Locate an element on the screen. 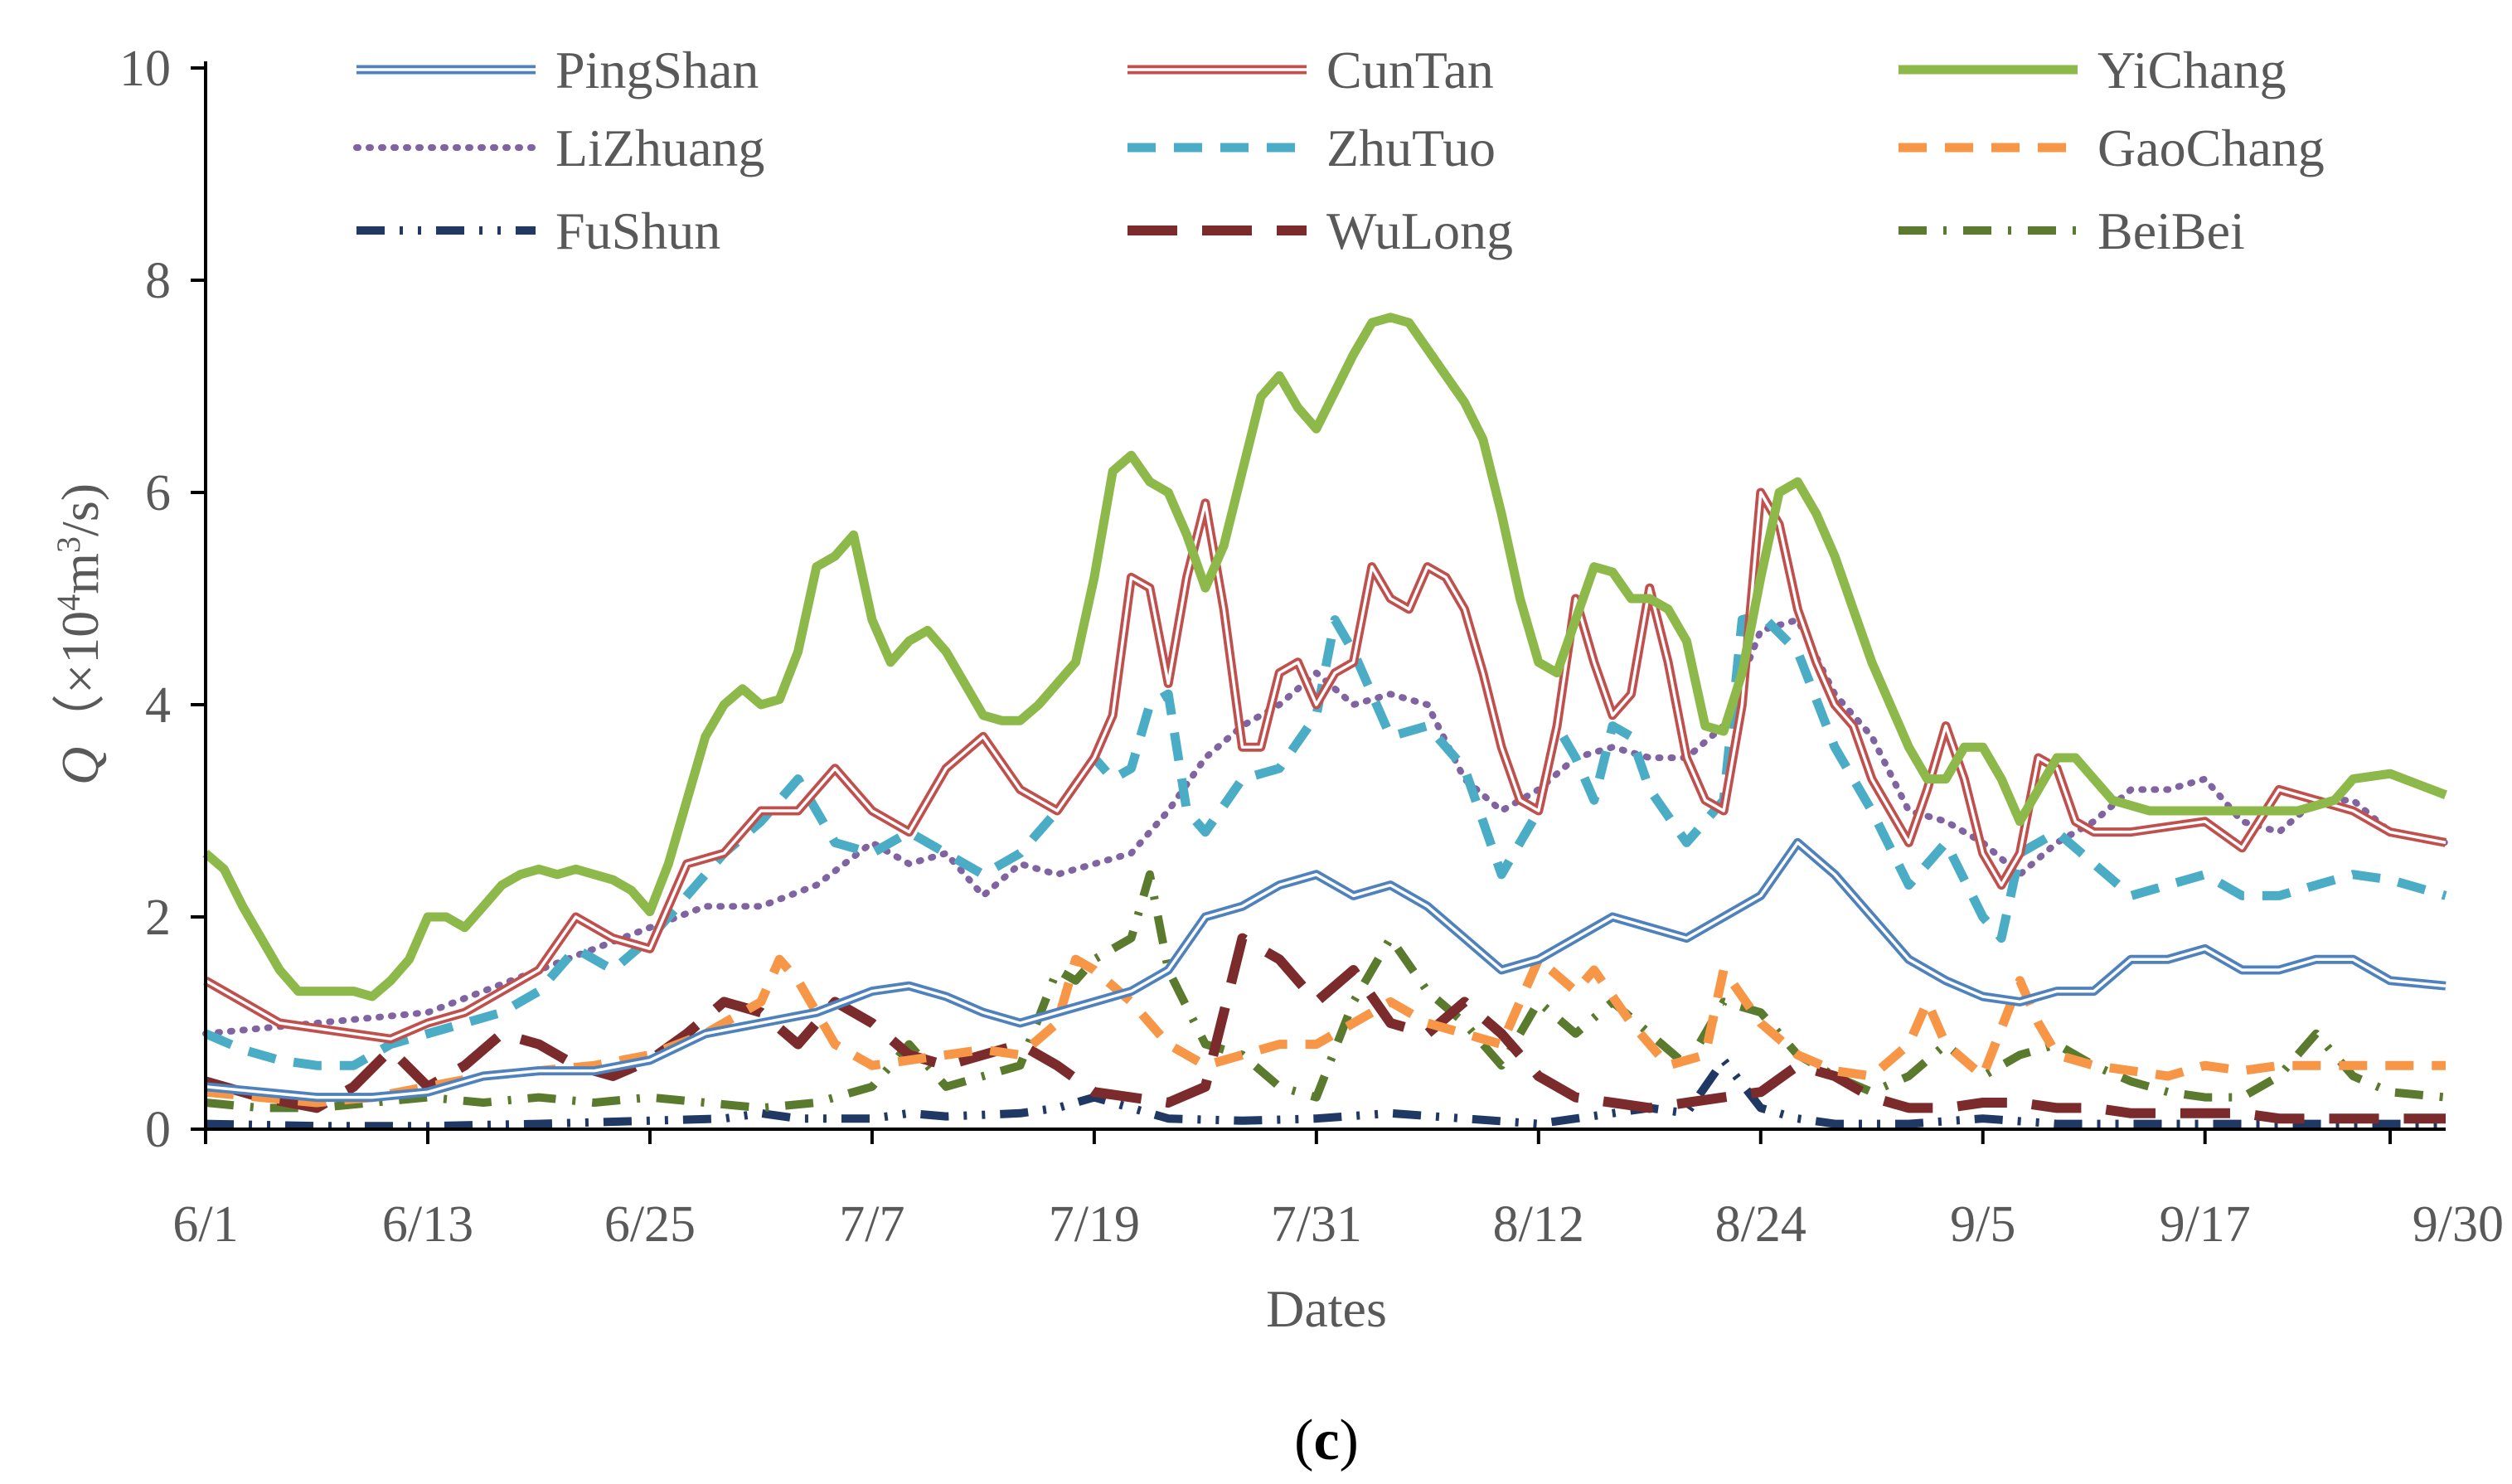  x-tick-label-7-7: 7/7 is located at coordinates (871, 1224).